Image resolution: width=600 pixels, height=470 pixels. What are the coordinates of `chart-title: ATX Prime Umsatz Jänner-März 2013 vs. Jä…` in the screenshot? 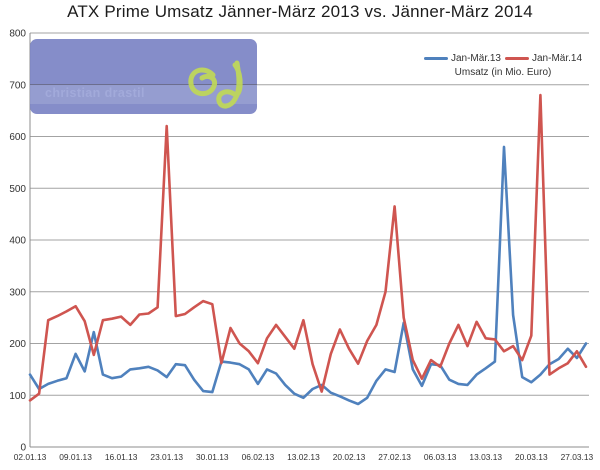 It's located at (300, 11).